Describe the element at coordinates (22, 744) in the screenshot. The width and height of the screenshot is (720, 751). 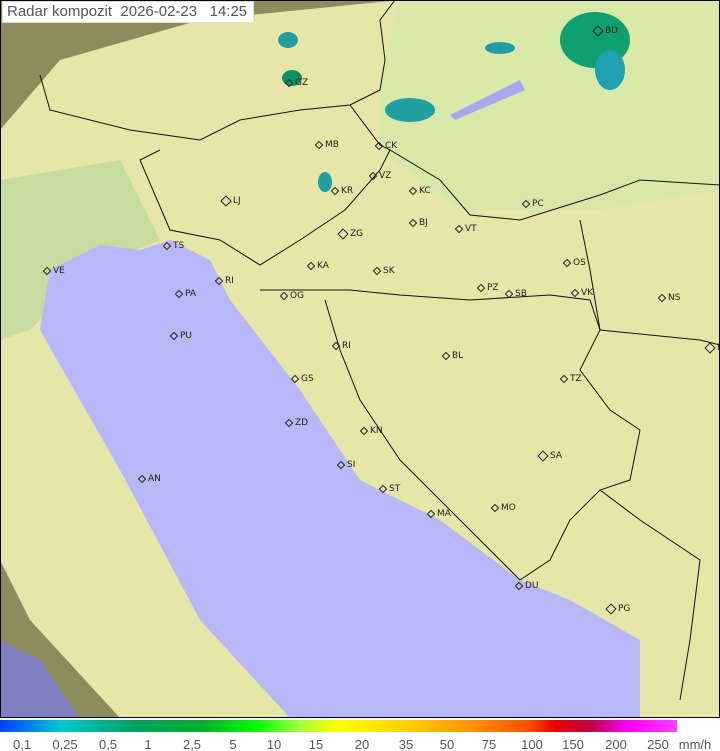
I see `legend-tick: 0,1` at that location.